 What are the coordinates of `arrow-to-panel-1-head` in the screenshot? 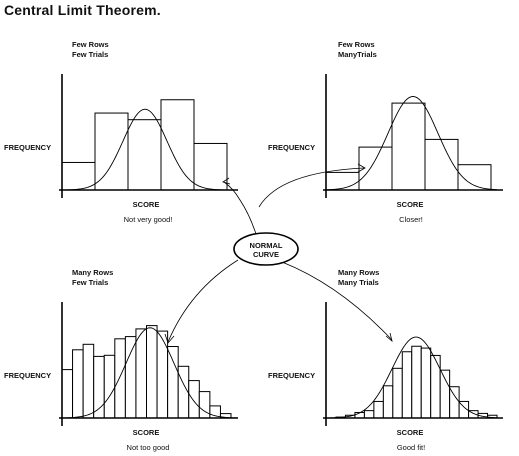 It's located at (226, 181).